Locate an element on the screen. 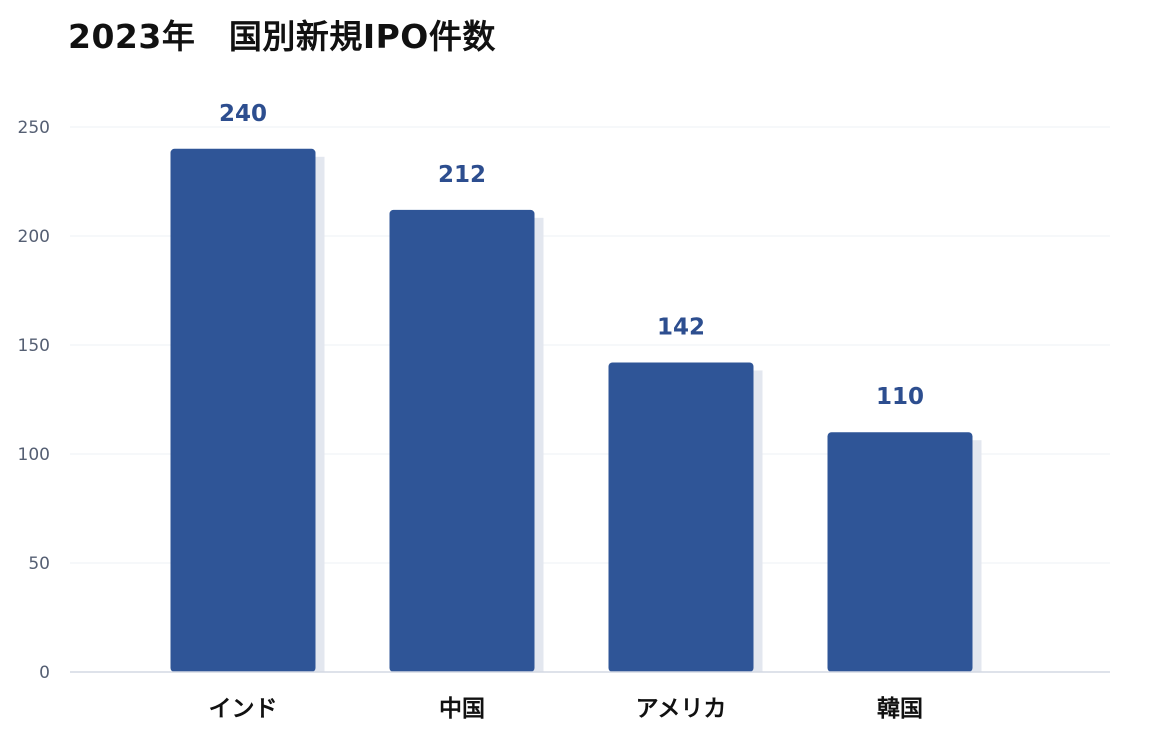  chart-title: 2023年 国別新規IPO件数 is located at coordinates (282, 36).